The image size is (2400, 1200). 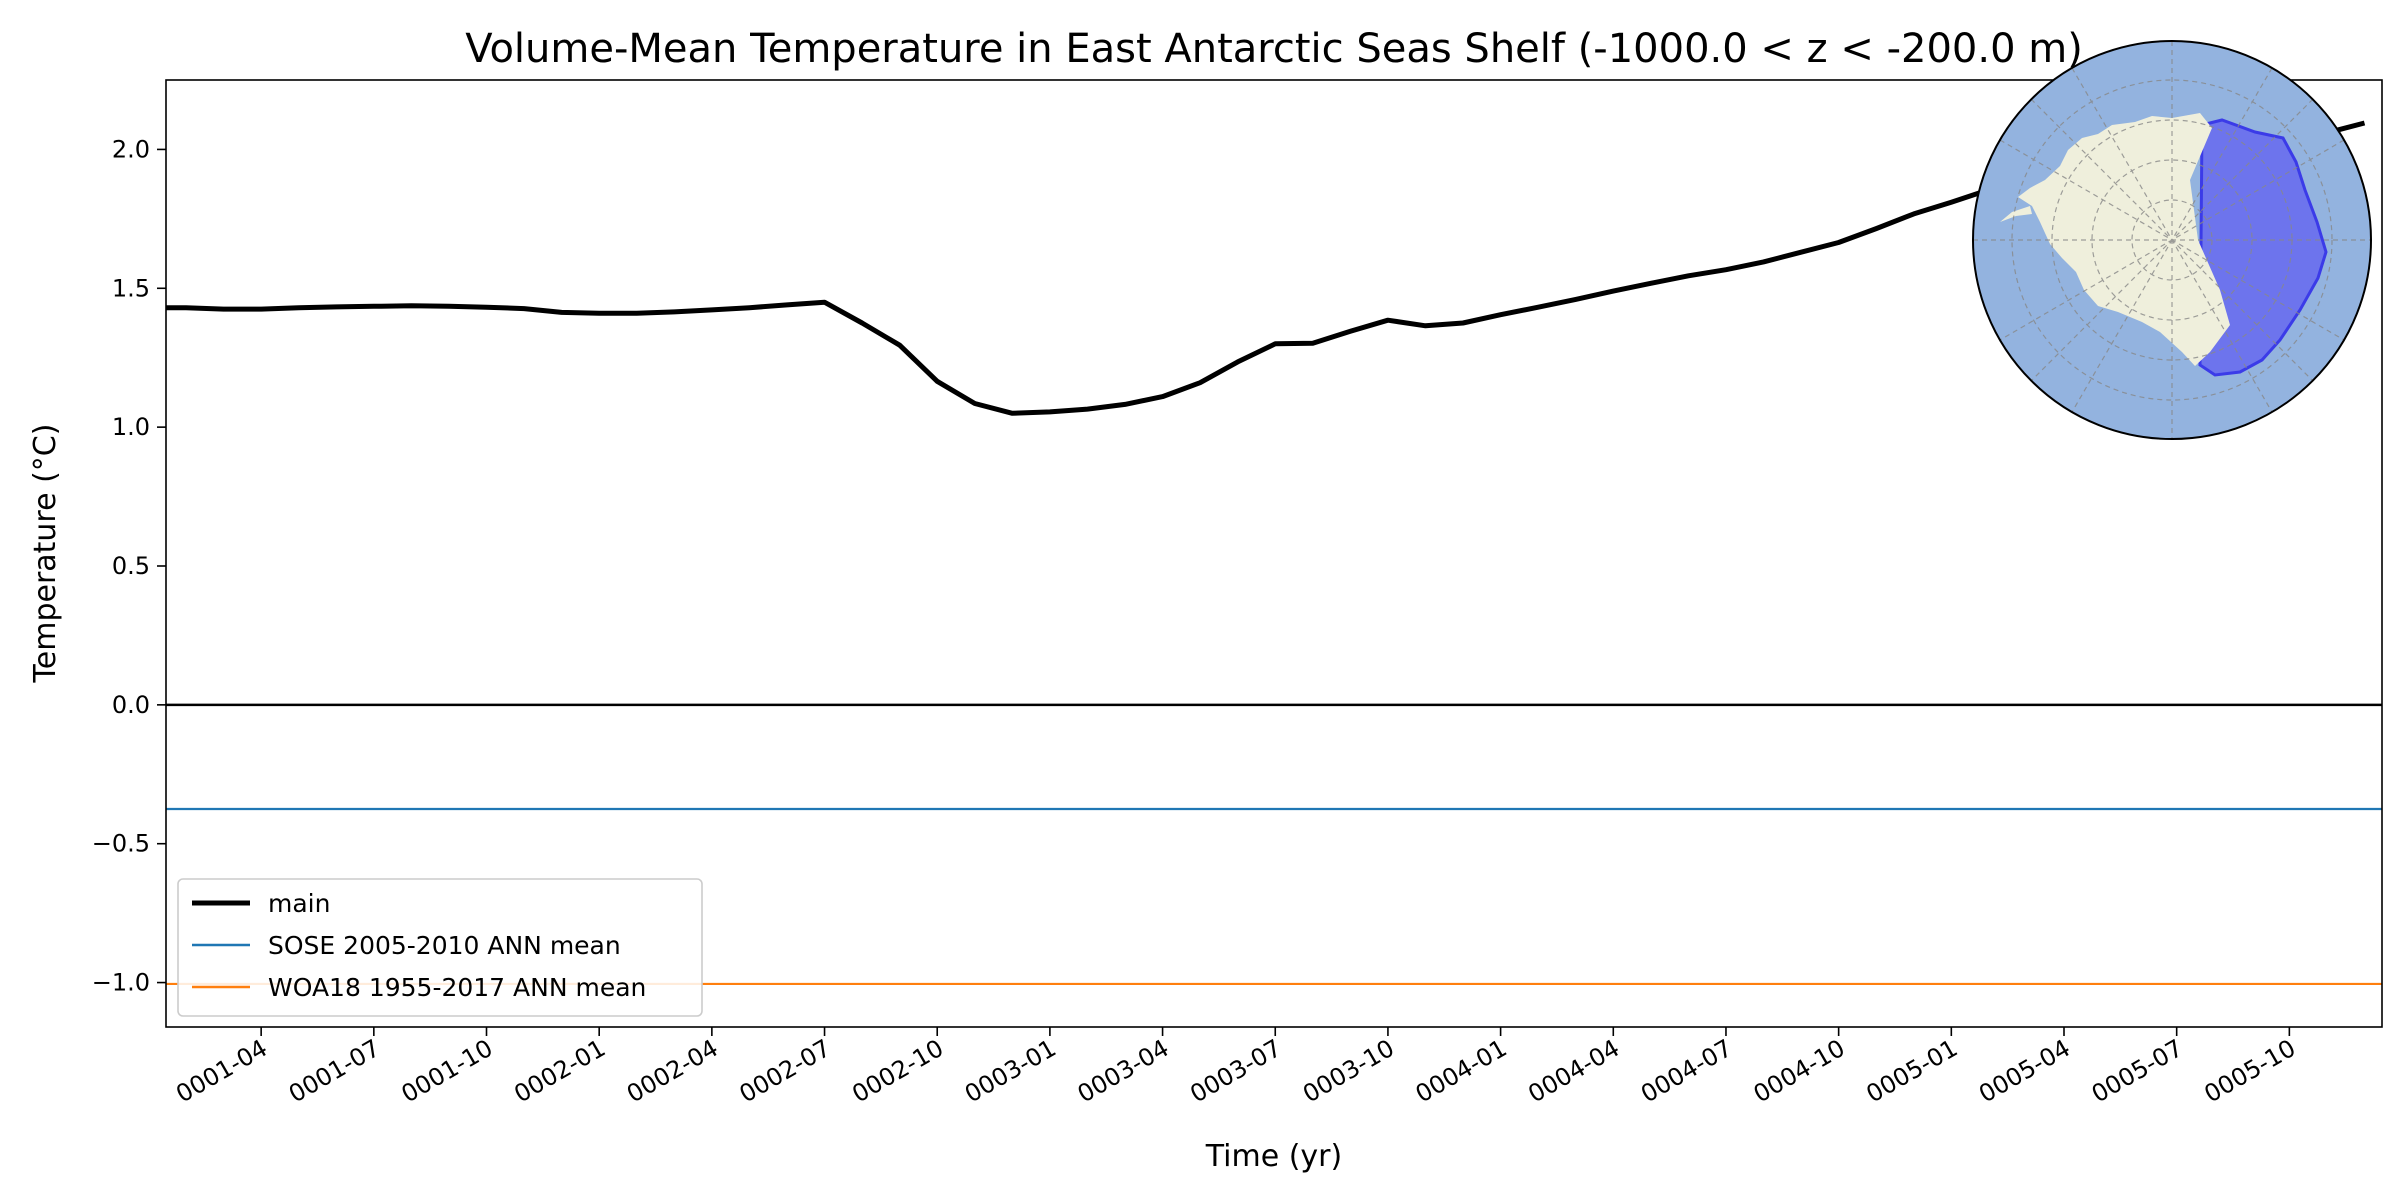 I want to click on legend-frame, so click(x=440, y=947).